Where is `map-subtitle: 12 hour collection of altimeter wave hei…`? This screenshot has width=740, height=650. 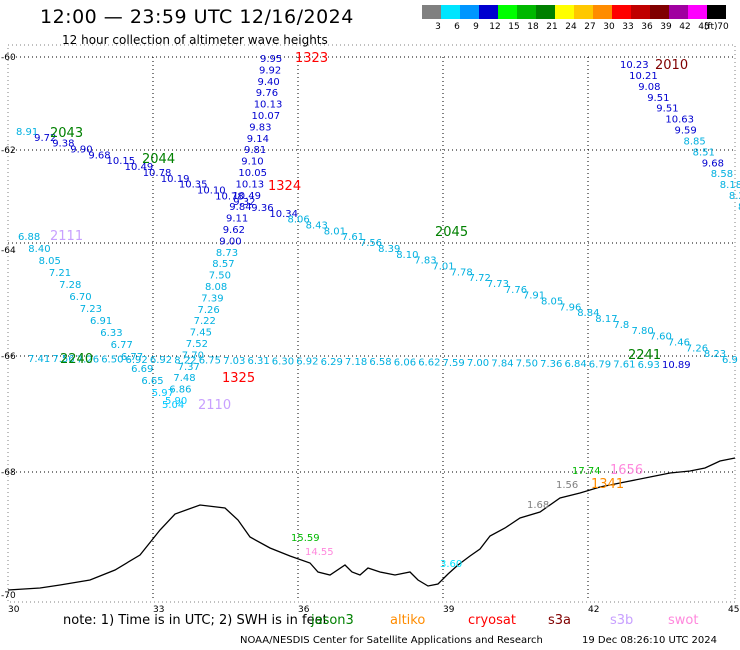
map-subtitle: 12 hour collection of altimeter wave hei… is located at coordinates (195, 40).